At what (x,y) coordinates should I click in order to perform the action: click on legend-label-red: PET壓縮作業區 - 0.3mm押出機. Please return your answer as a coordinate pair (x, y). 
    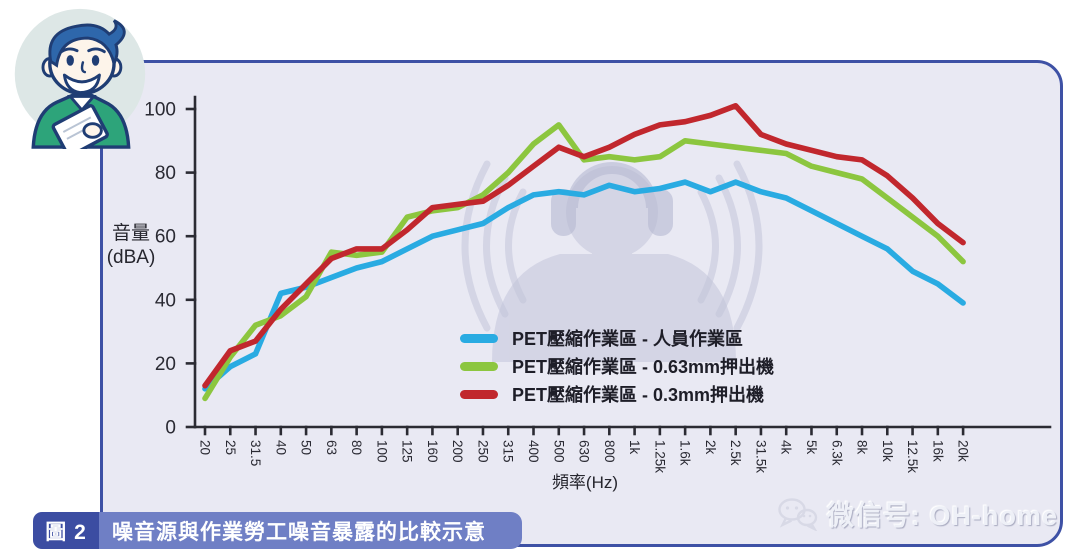
    Looking at the image, I should click on (638, 395).